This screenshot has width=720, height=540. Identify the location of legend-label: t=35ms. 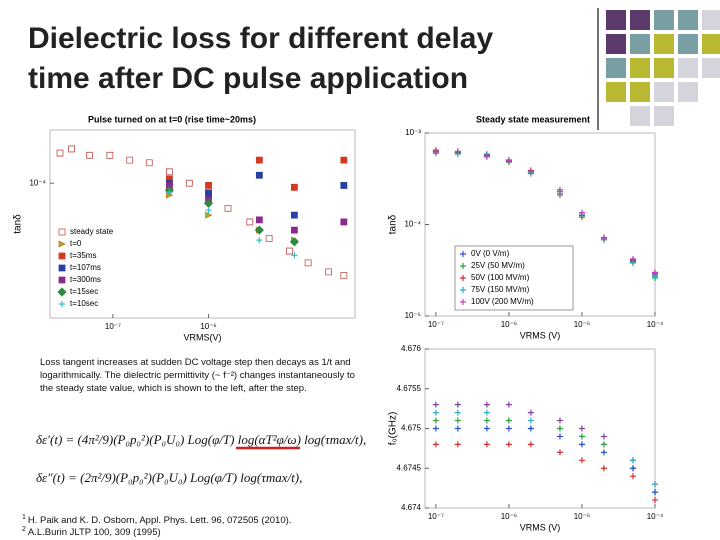
(83, 255).